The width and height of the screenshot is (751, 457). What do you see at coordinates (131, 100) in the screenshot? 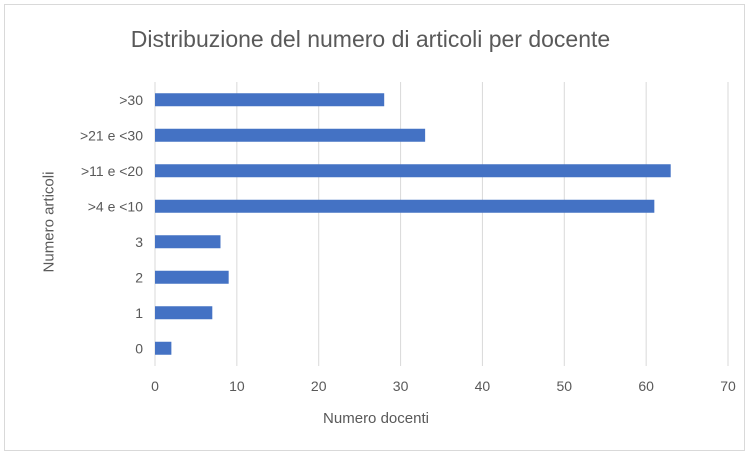
I see `y-tick-label: >30` at bounding box center [131, 100].